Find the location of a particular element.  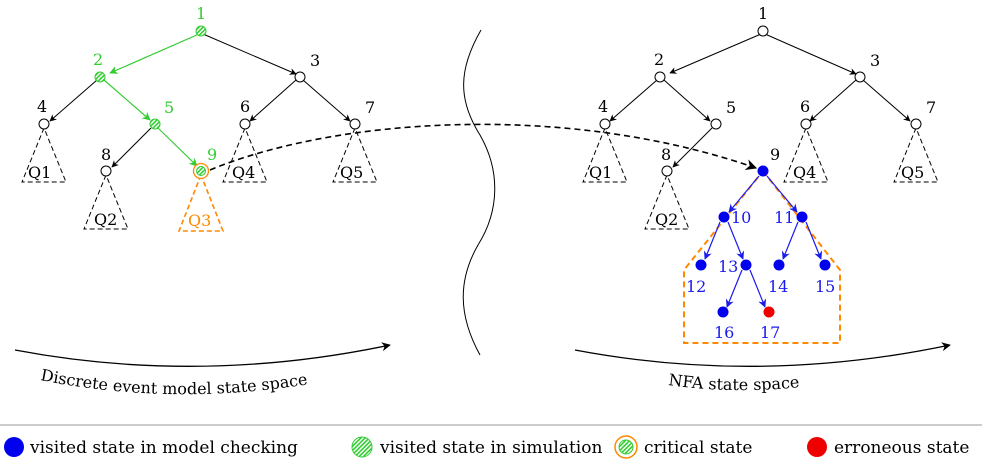

separator-curve is located at coordinates (479, 192).